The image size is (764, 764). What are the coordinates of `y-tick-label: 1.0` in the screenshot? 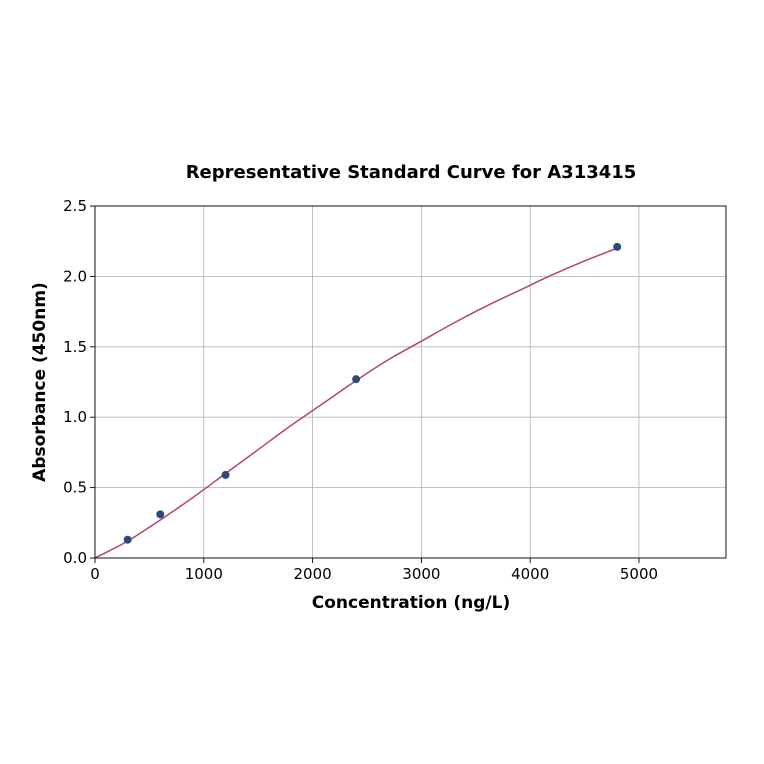 It's located at (75, 417).